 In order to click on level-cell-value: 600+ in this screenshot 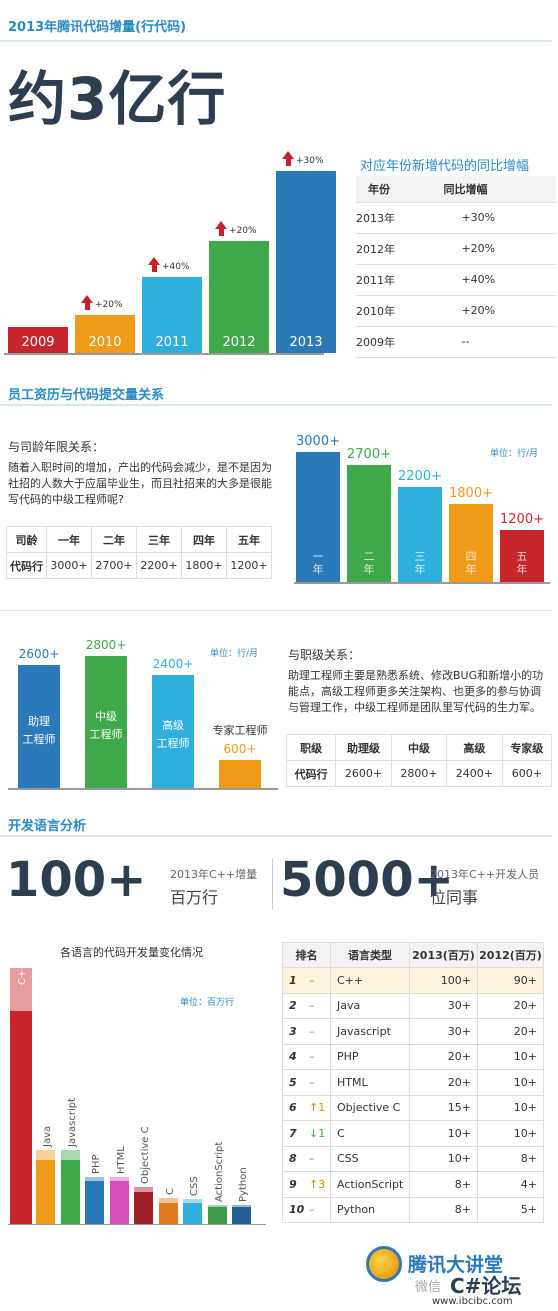, I will do `click(527, 773)`.